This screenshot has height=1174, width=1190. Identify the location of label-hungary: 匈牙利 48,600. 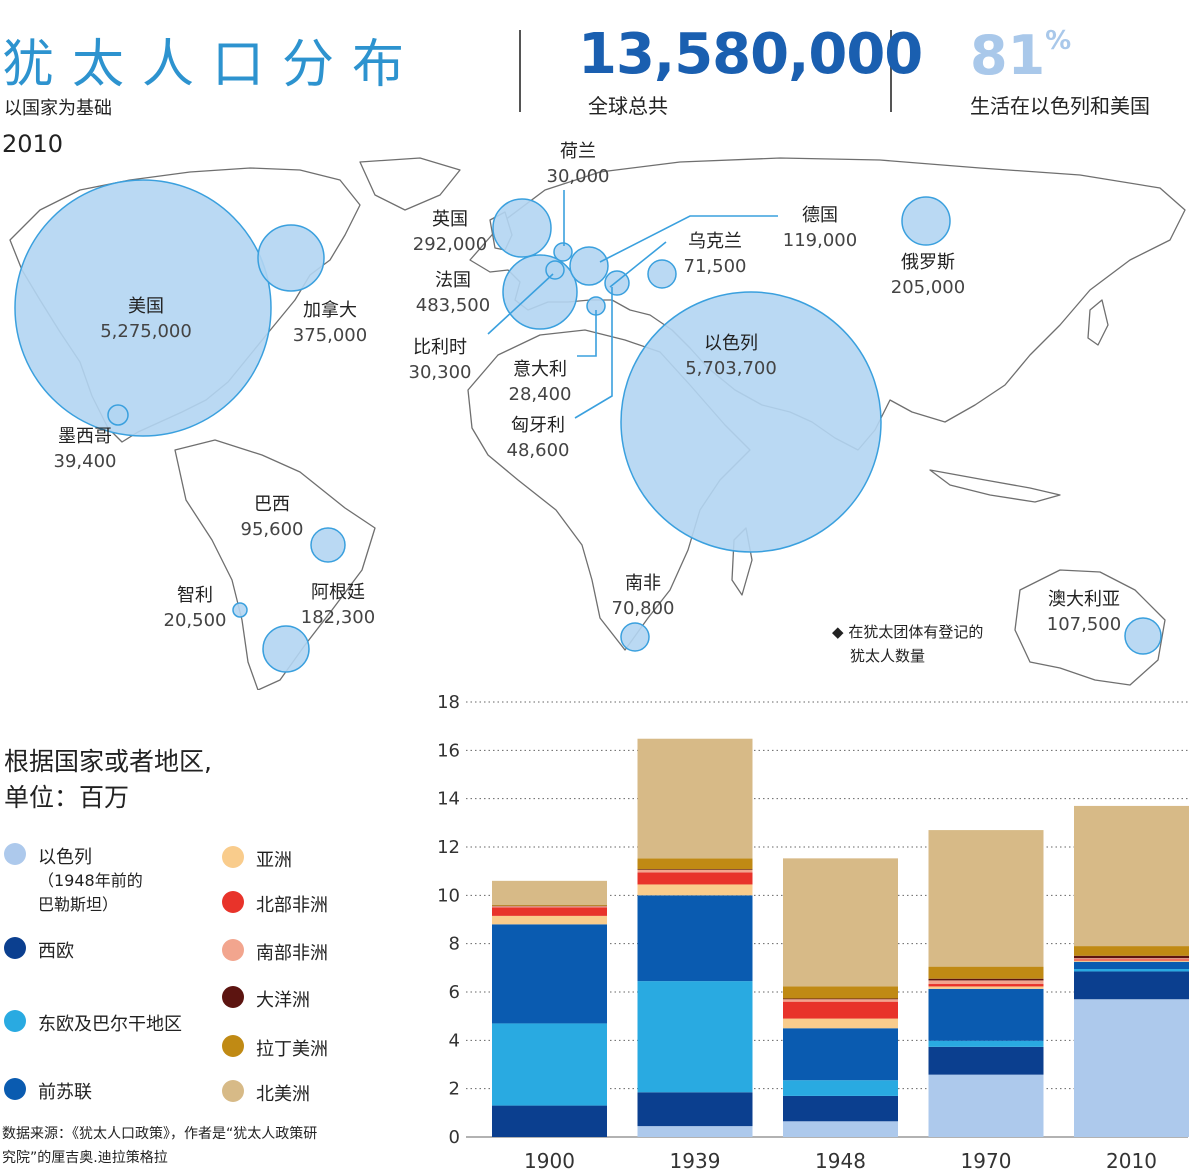
(538, 438).